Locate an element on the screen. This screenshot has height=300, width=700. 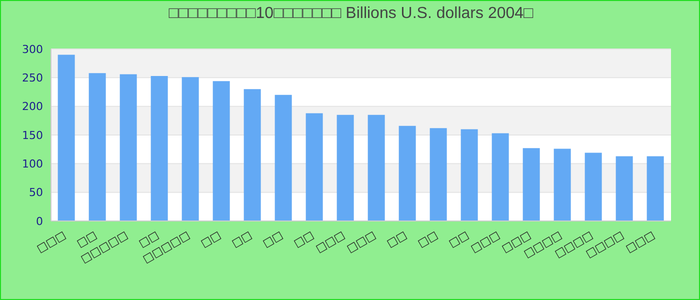
y-tick-label: 50 is located at coordinates (36, 193).